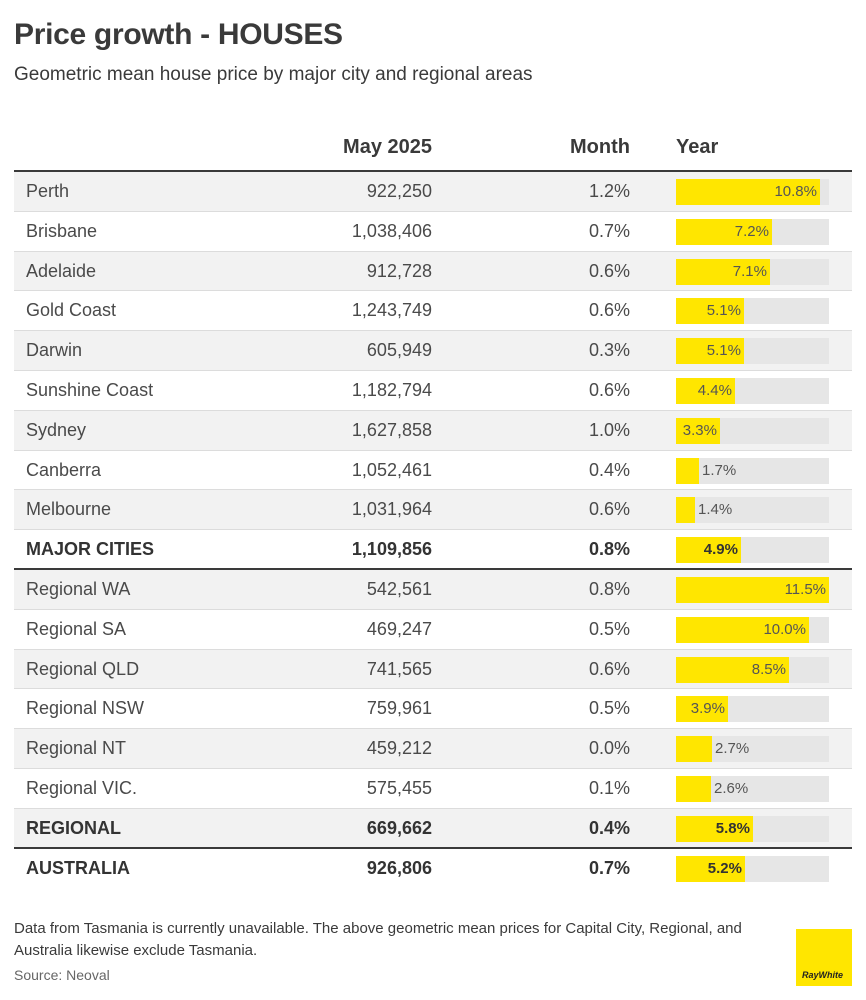 This screenshot has width=866, height=1000. What do you see at coordinates (752, 788) in the screenshot?
I see `year-bar-track: 2.6%` at bounding box center [752, 788].